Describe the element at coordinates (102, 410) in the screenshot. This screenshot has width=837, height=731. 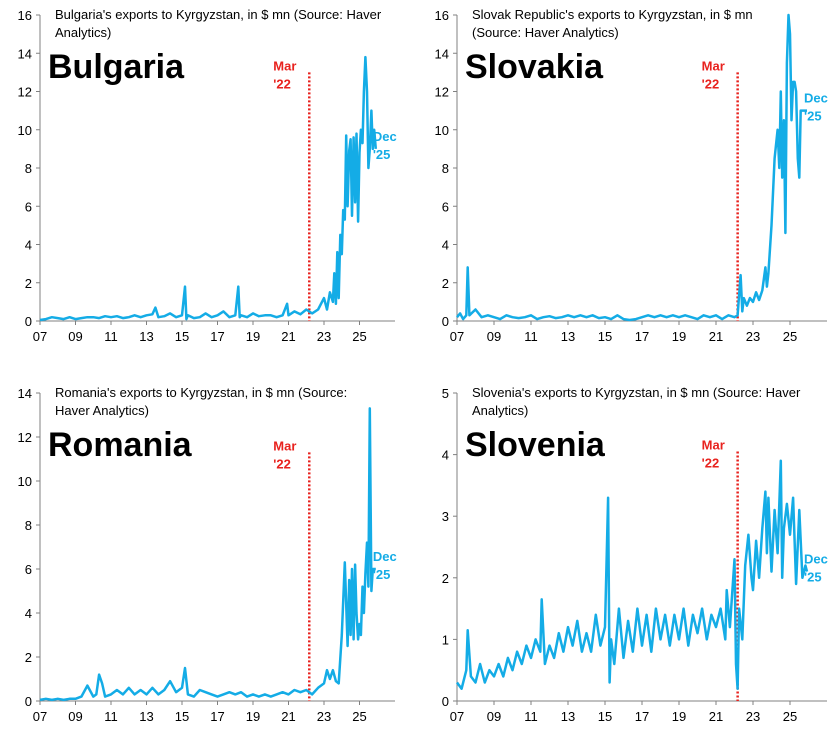
I see `chart-title: Haver Analytics)` at that location.